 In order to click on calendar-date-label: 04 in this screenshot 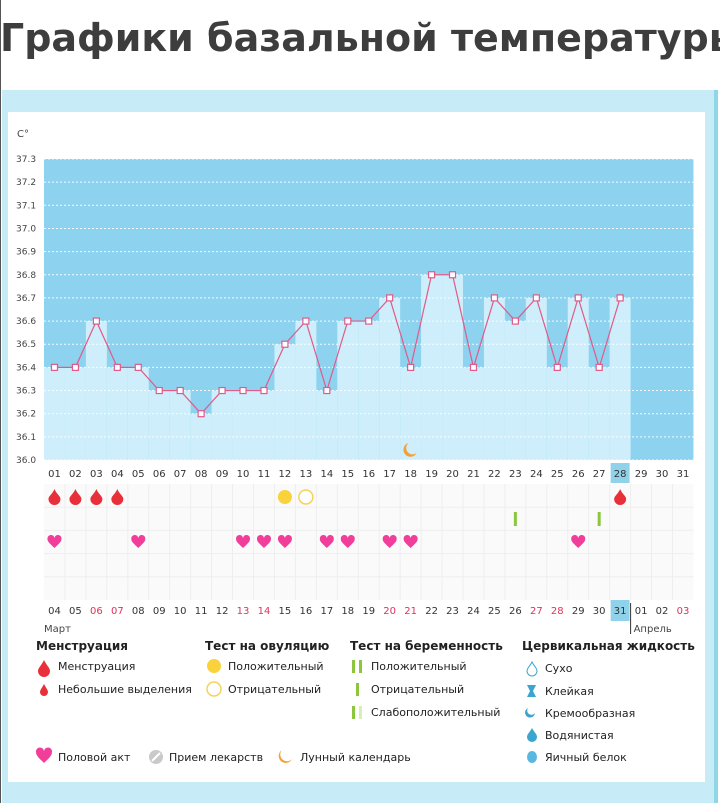, I will do `click(54, 611)`.